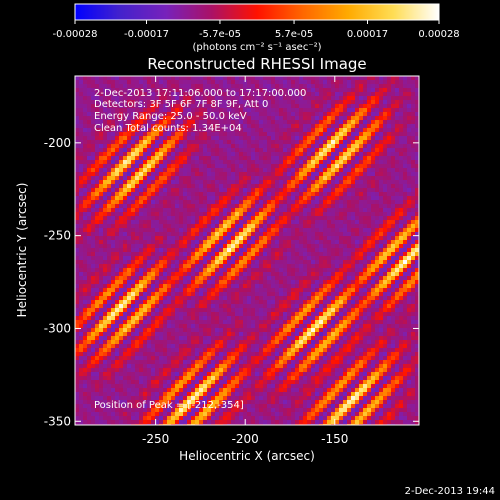 This screenshot has width=500, height=500. Describe the element at coordinates (200, 93) in the screenshot. I see `info-time-range: 2-Dec-2013 17:11:06.000 to 17:17:00.000` at that location.